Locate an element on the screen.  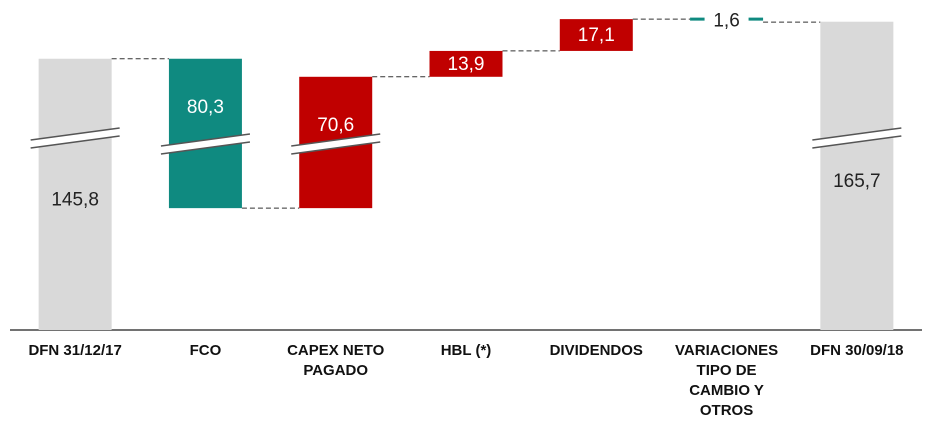
value-label: 145,8 is located at coordinates (75, 199).